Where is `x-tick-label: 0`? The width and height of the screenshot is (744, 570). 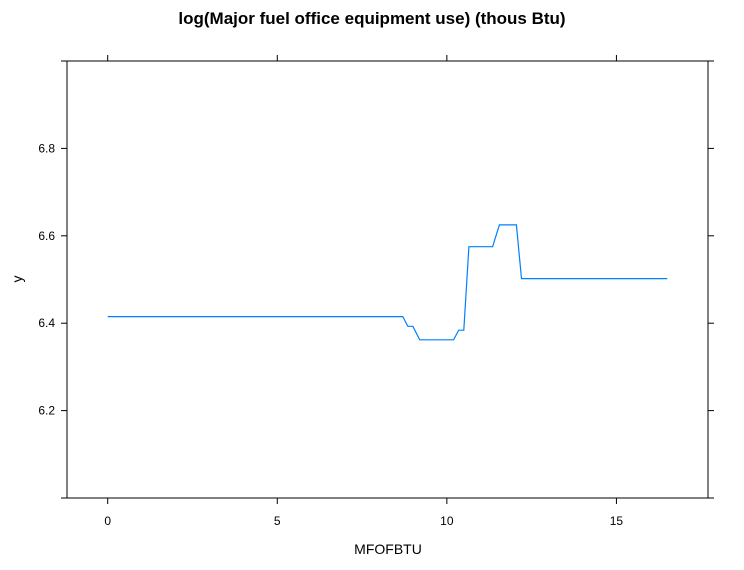
x-tick-label: 0 is located at coordinates (107, 521).